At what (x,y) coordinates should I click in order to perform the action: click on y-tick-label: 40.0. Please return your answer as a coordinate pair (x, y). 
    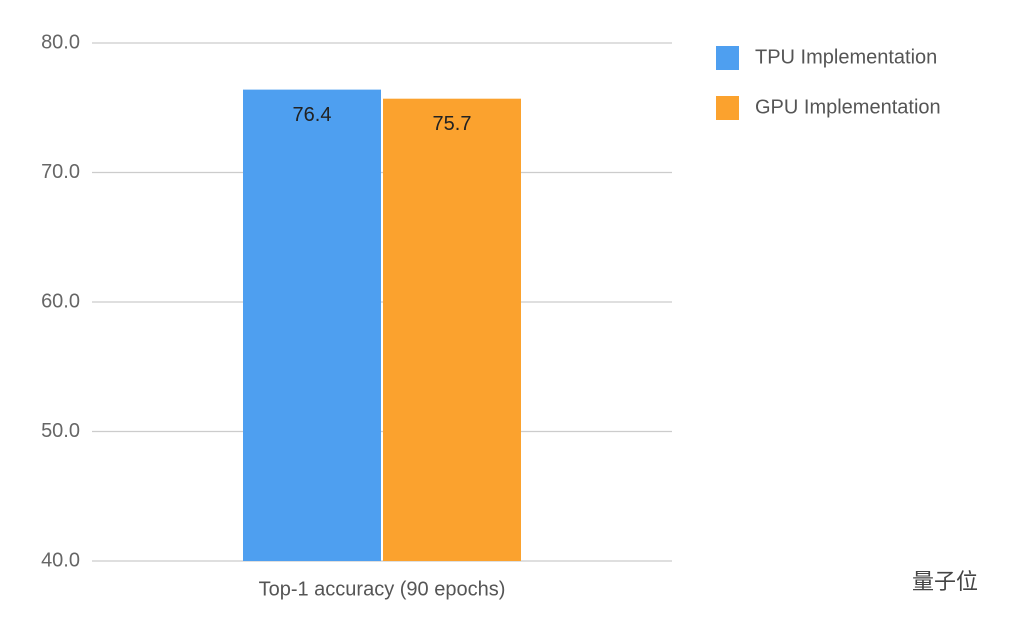
    Looking at the image, I should click on (60, 560).